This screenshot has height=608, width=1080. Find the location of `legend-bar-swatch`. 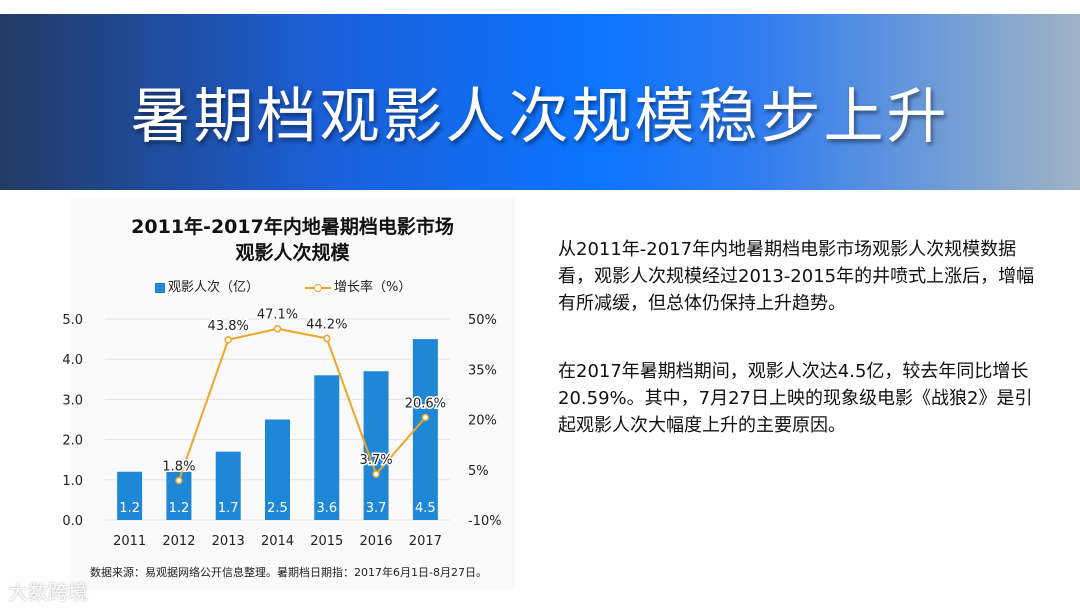

legend-bar-swatch is located at coordinates (160, 287).